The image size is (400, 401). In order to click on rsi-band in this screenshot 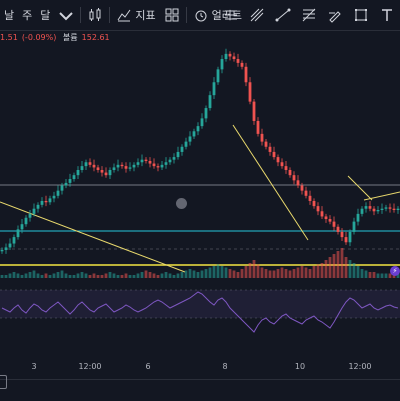, I will do `click(200, 304)`.